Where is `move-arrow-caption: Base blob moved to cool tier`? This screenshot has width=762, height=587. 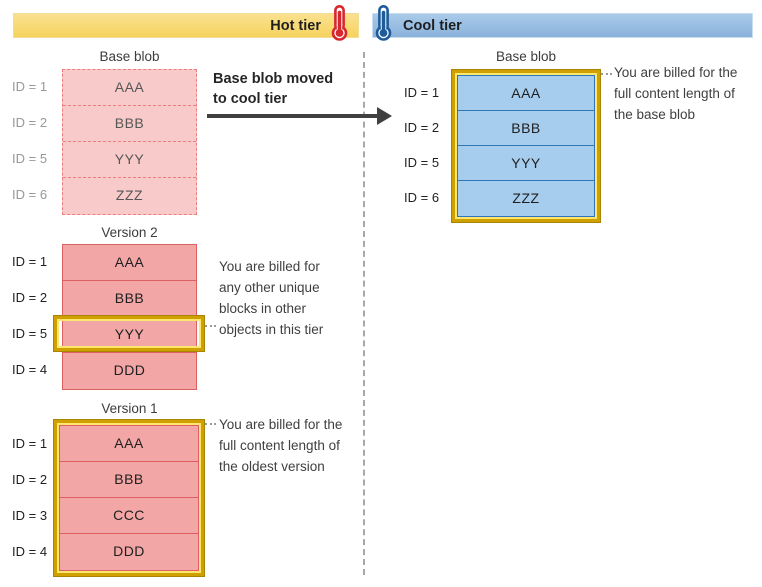 move-arrow-caption: Base blob moved to cool tier is located at coordinates (273, 89).